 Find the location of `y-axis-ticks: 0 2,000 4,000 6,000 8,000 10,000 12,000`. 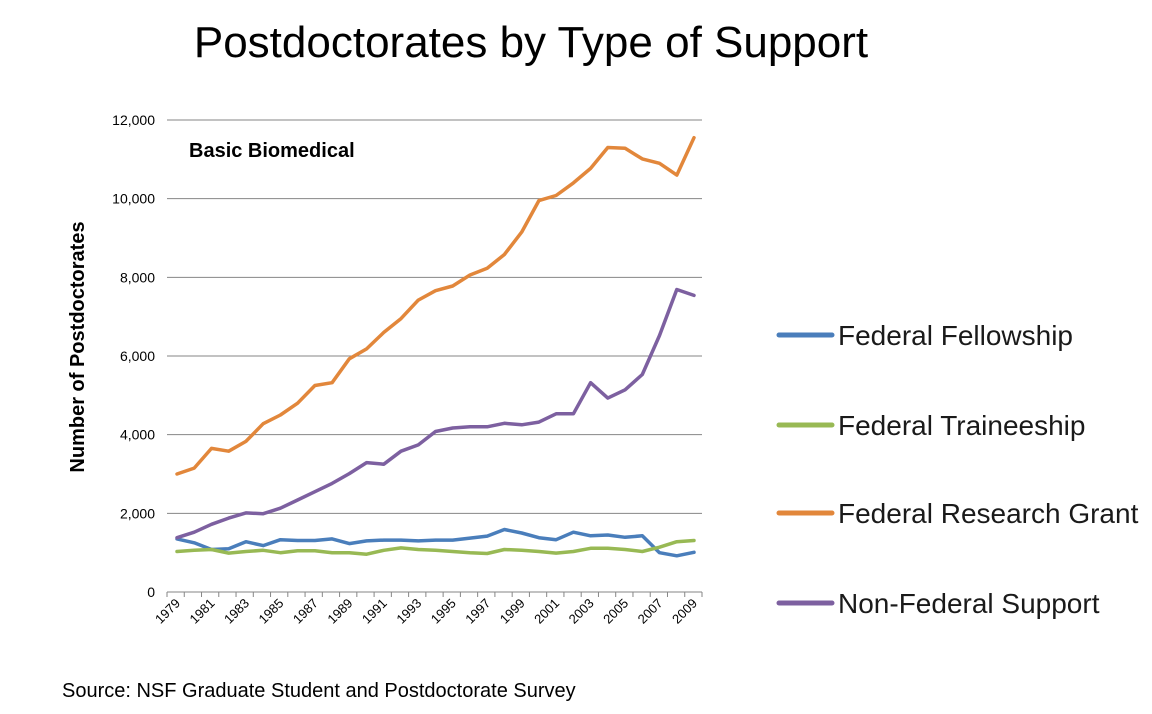

y-axis-ticks: 0 2,000 4,000 6,000 8,000 10,000 12,000 is located at coordinates (133, 356).